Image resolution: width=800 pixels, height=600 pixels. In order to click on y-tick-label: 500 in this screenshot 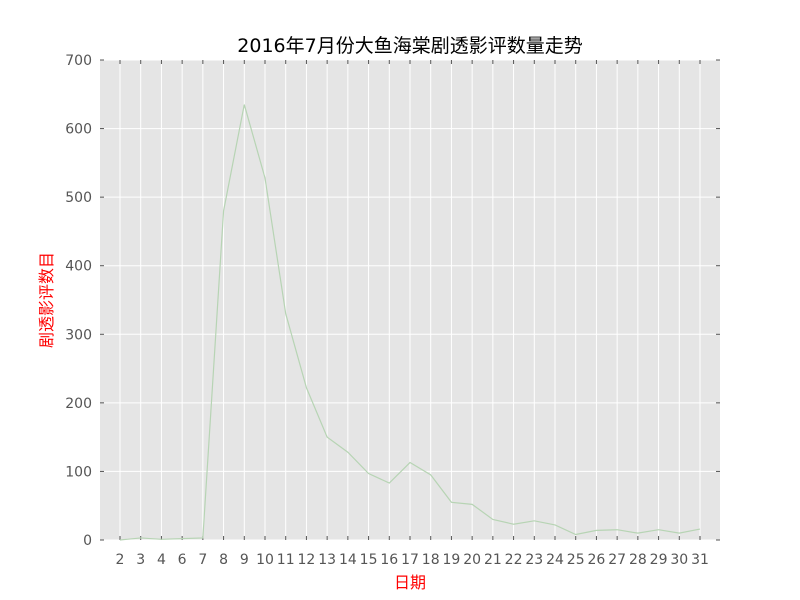, I will do `click(78, 198)`.